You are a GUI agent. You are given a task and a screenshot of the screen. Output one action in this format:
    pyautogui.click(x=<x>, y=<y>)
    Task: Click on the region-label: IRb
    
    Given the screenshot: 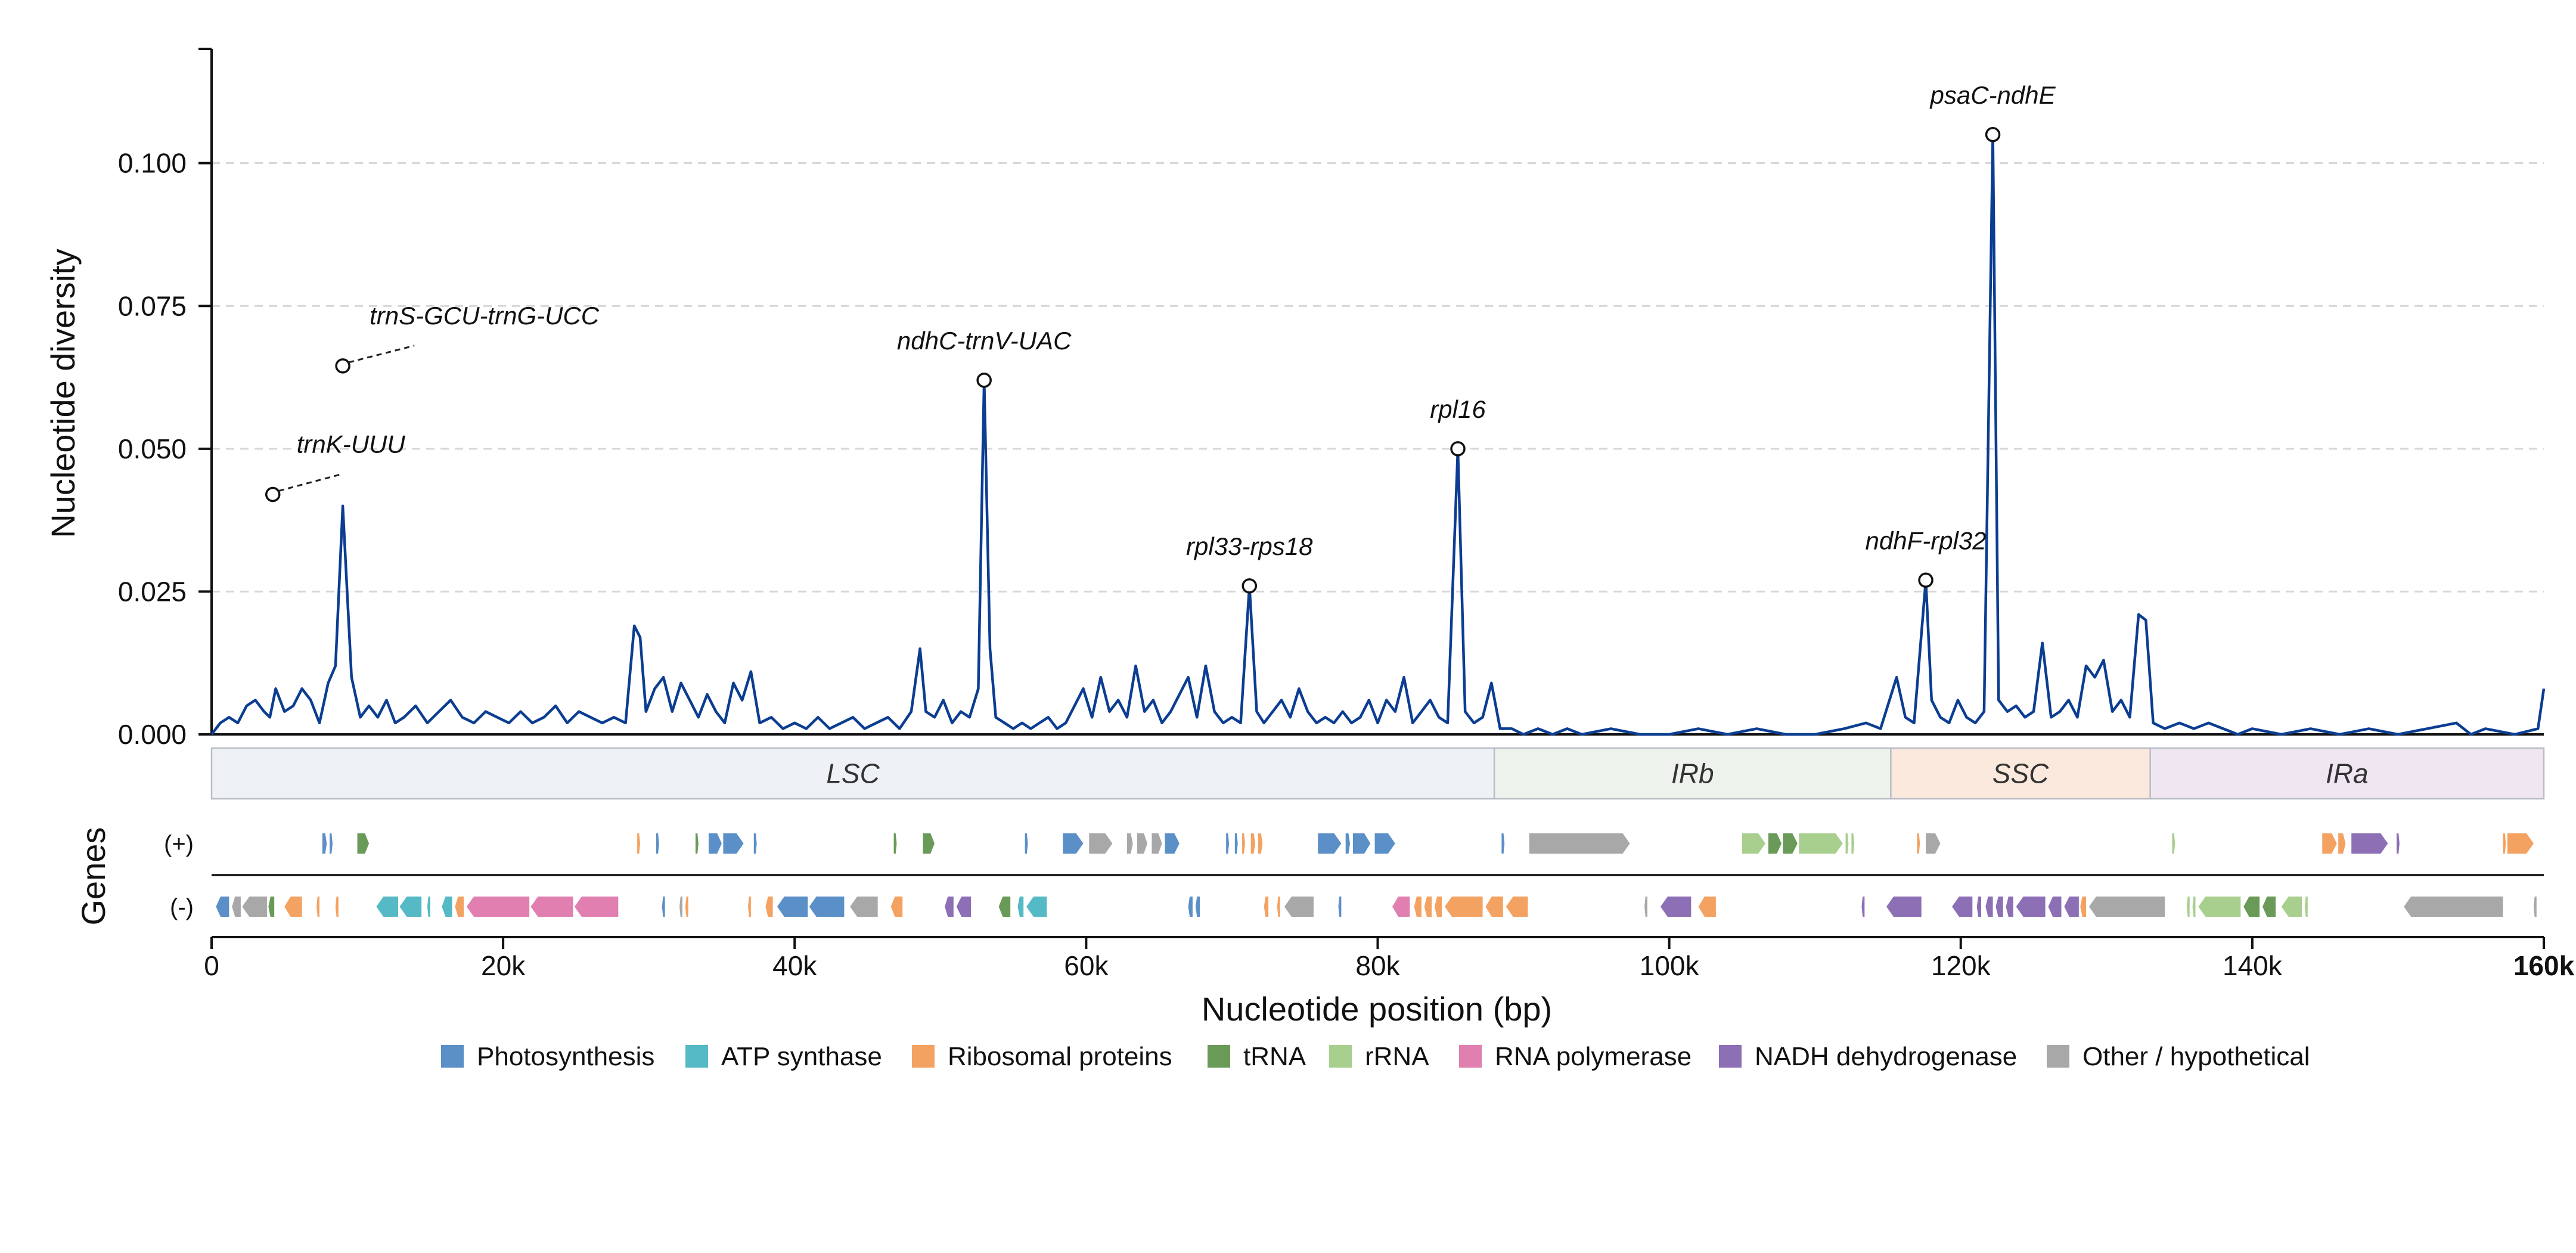 What is the action you would take?
    pyautogui.click(x=1693, y=773)
    